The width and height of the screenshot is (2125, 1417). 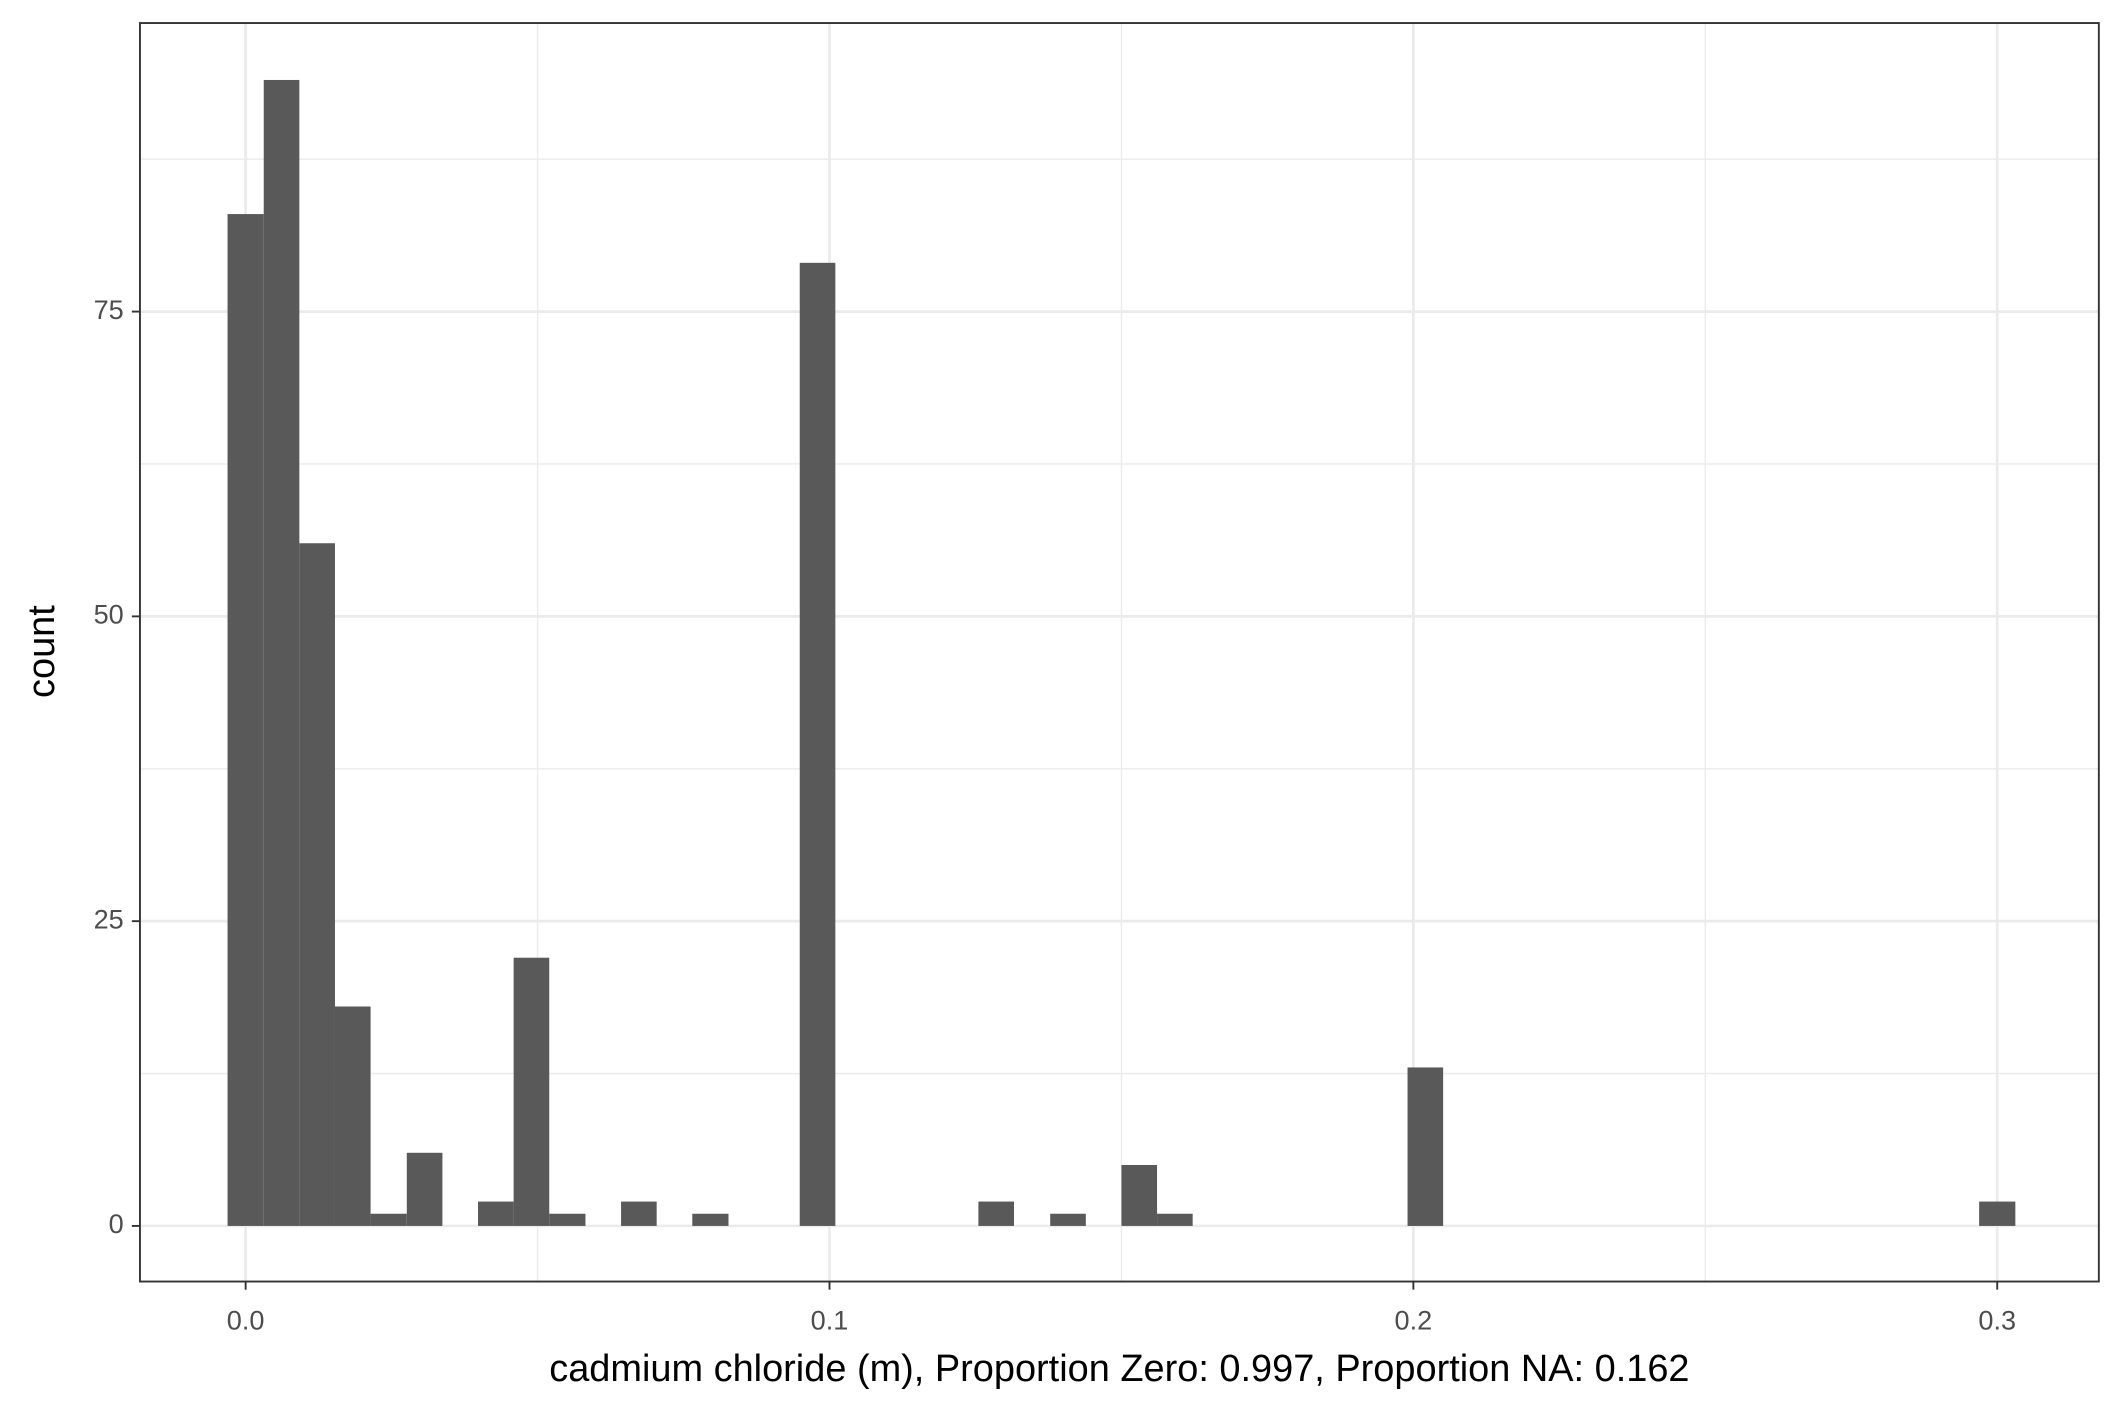 What do you see at coordinates (42, 651) in the screenshot?
I see `y-axis-title: count` at bounding box center [42, 651].